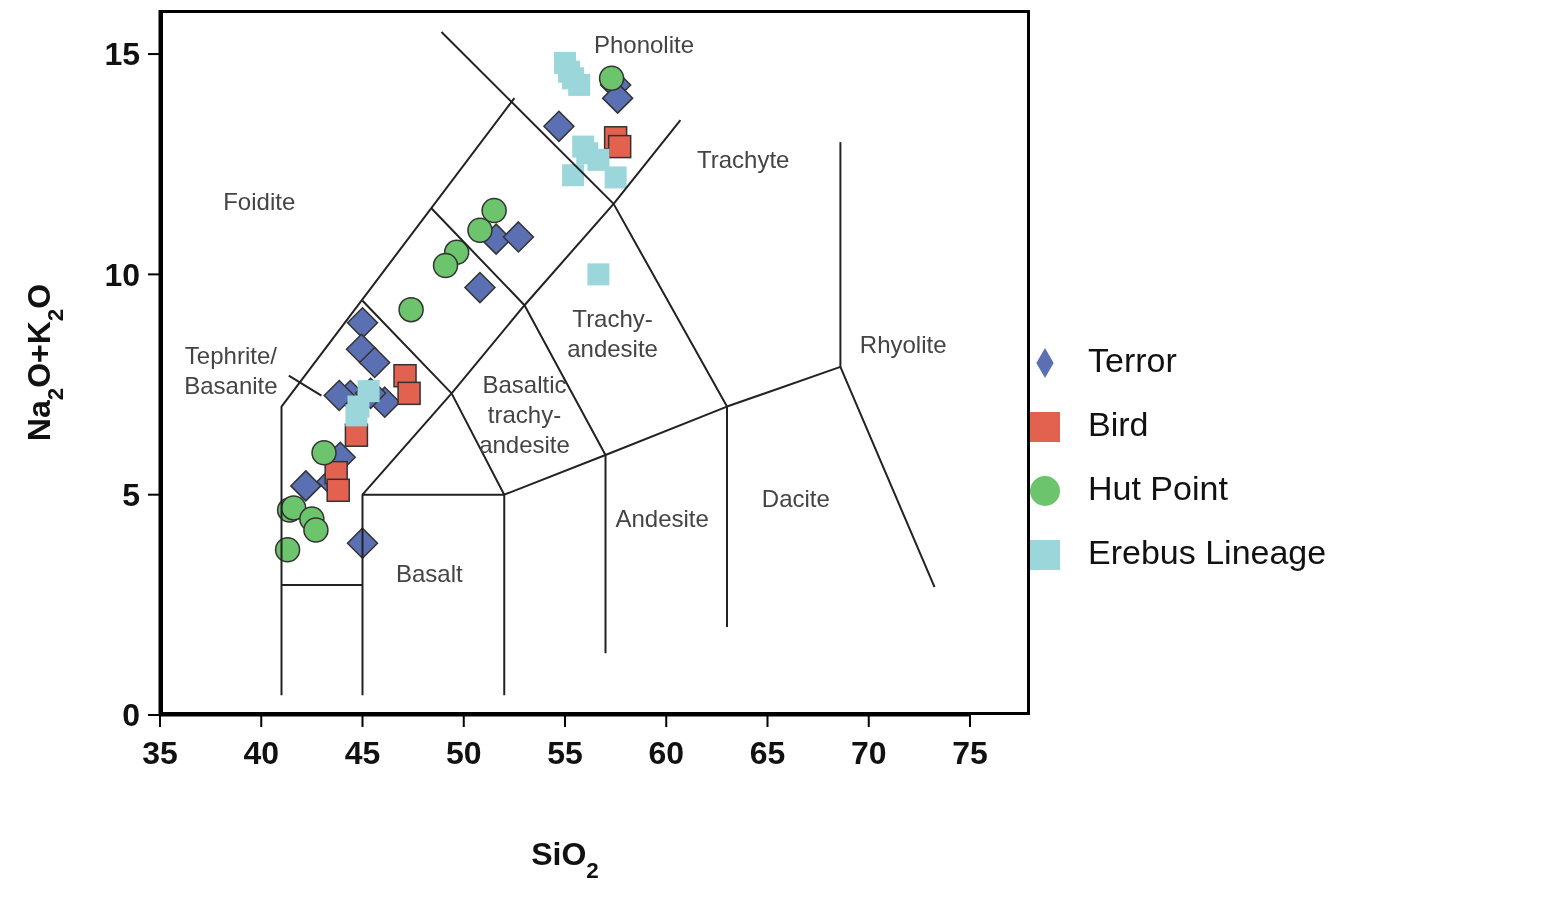 The height and width of the screenshot is (907, 1552). I want to click on annotation: Foidite, so click(259, 201).